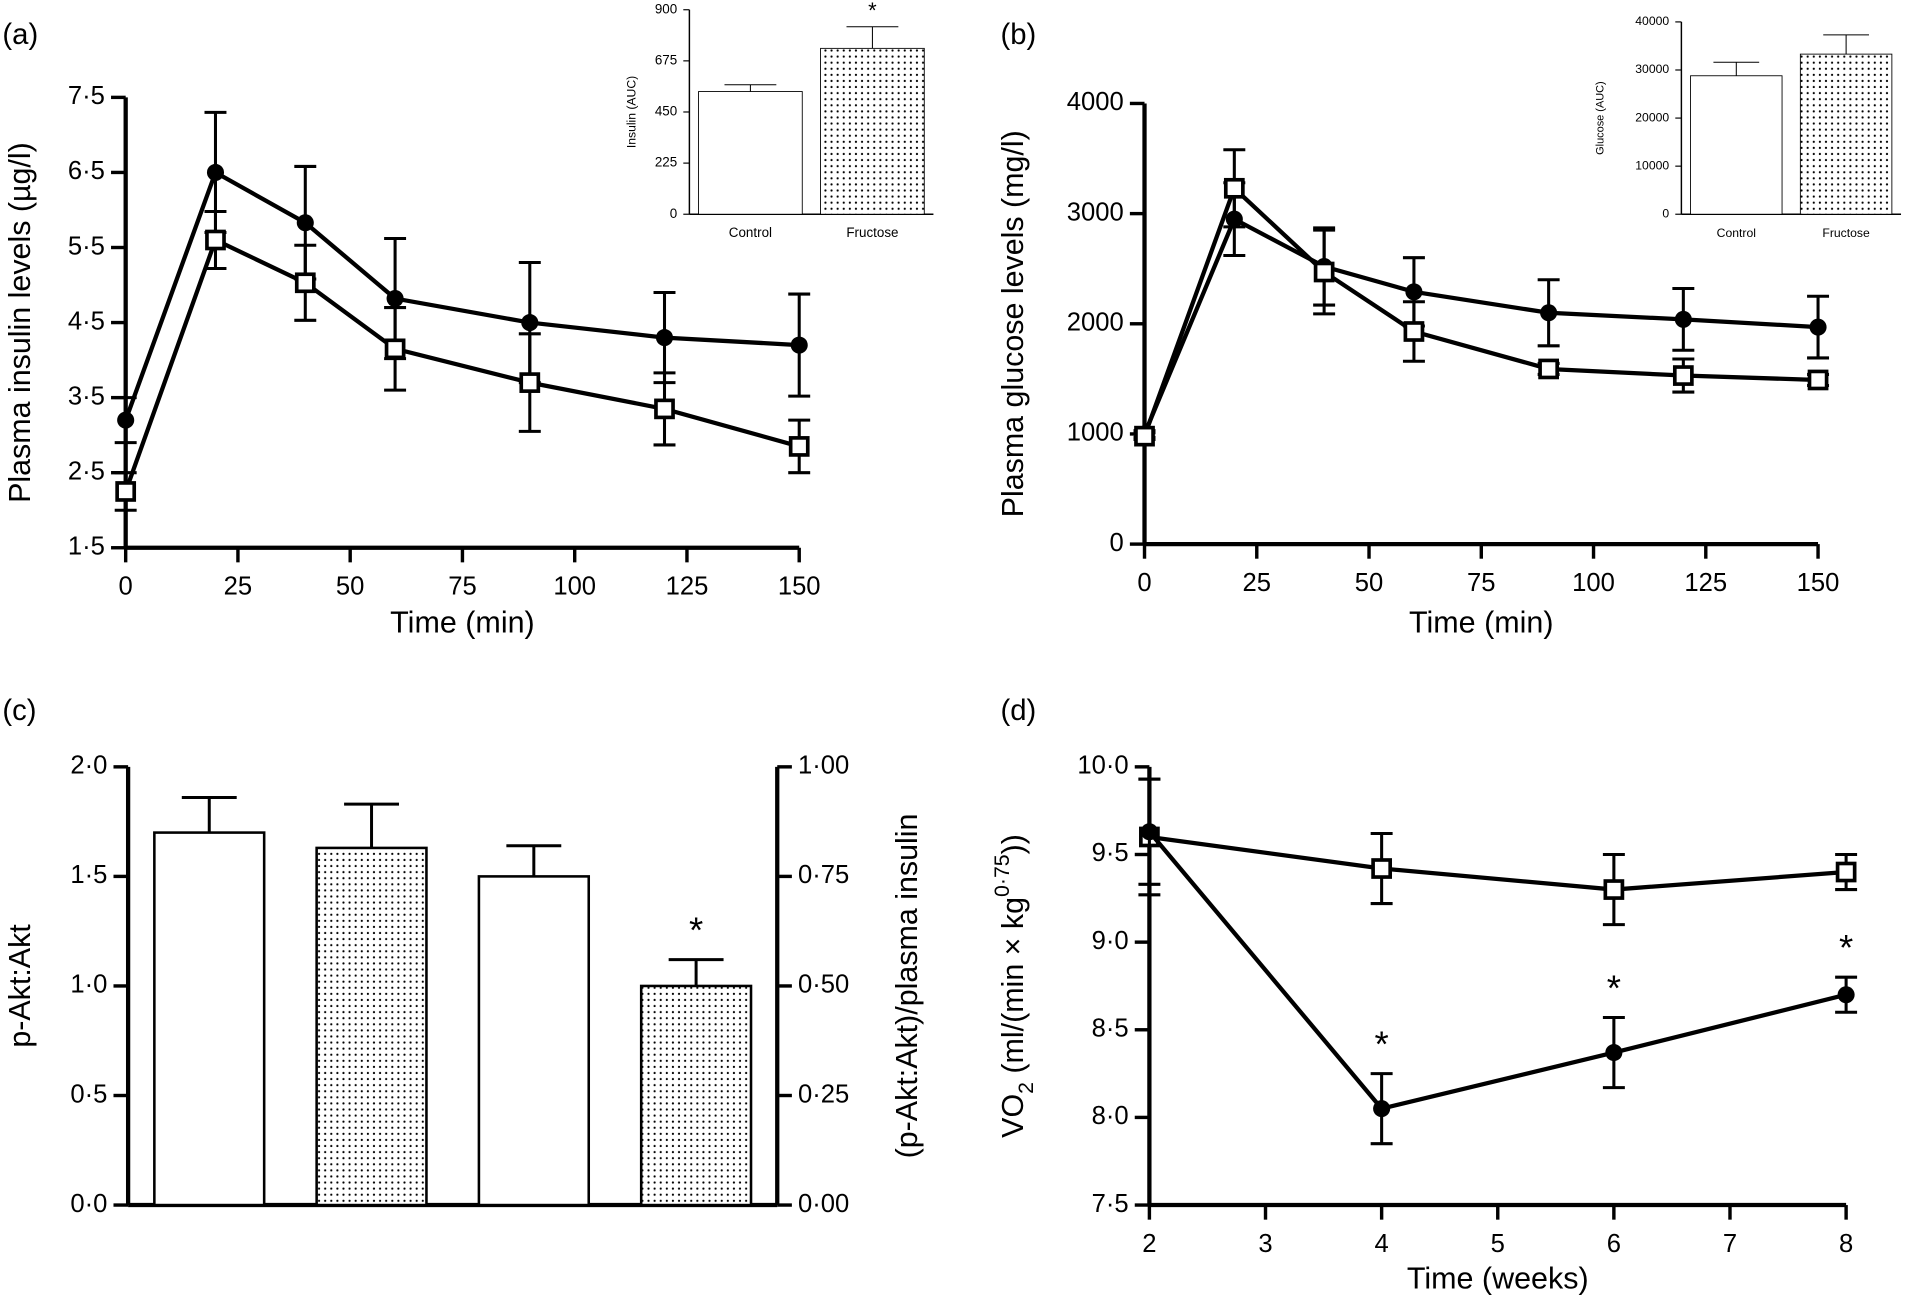  Describe the element at coordinates (1013, 844) in the screenshot. I see `y-axis-label-part: ))` at that location.